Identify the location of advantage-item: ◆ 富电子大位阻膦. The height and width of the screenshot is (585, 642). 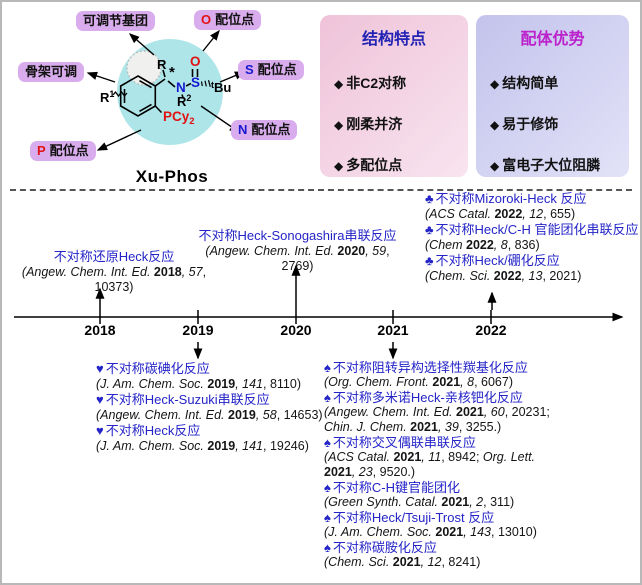
(545, 165).